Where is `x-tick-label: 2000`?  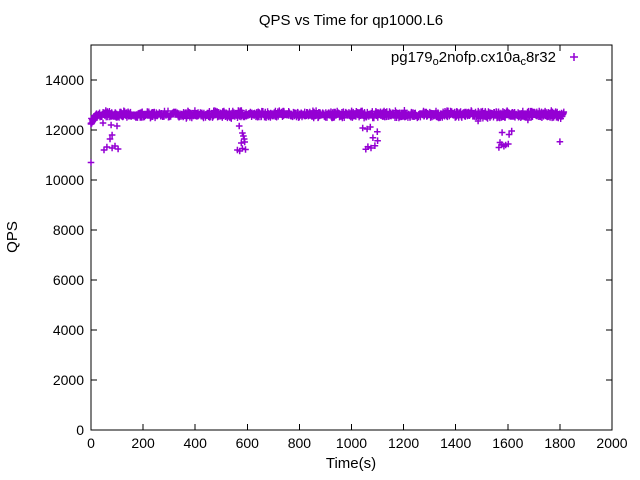 x-tick-label: 2000 is located at coordinates (611, 443).